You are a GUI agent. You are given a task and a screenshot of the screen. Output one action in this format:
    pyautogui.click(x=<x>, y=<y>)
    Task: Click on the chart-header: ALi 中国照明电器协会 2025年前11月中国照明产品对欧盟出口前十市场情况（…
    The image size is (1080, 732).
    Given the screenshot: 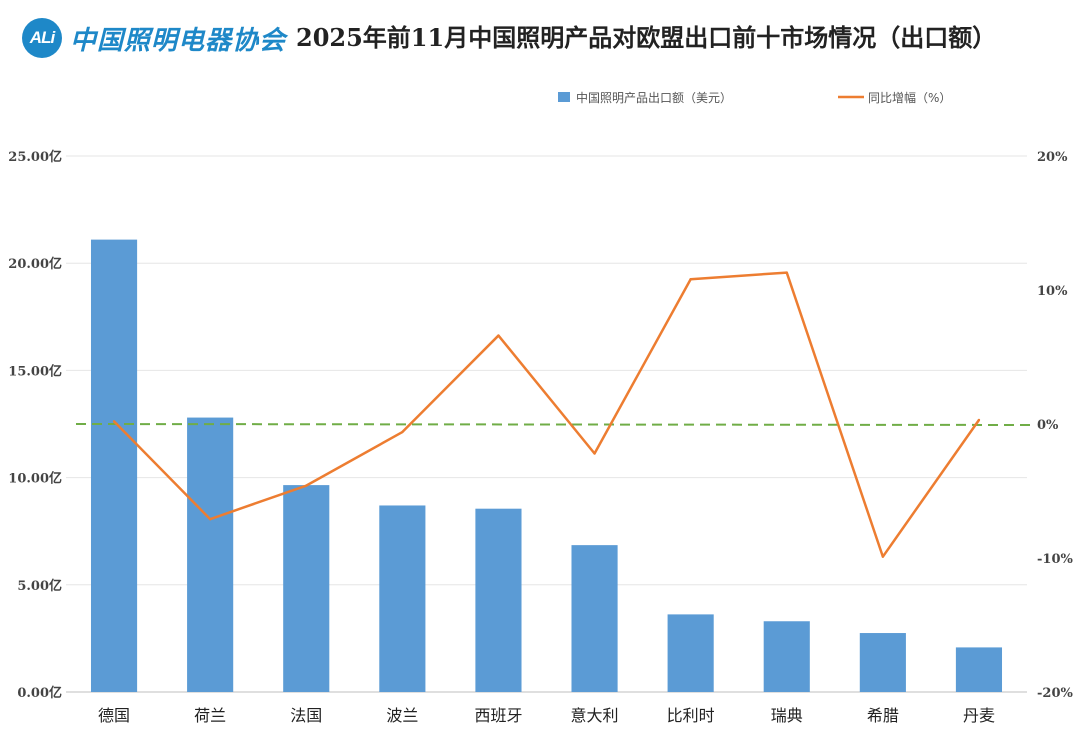 What is the action you would take?
    pyautogui.click(x=540, y=40)
    